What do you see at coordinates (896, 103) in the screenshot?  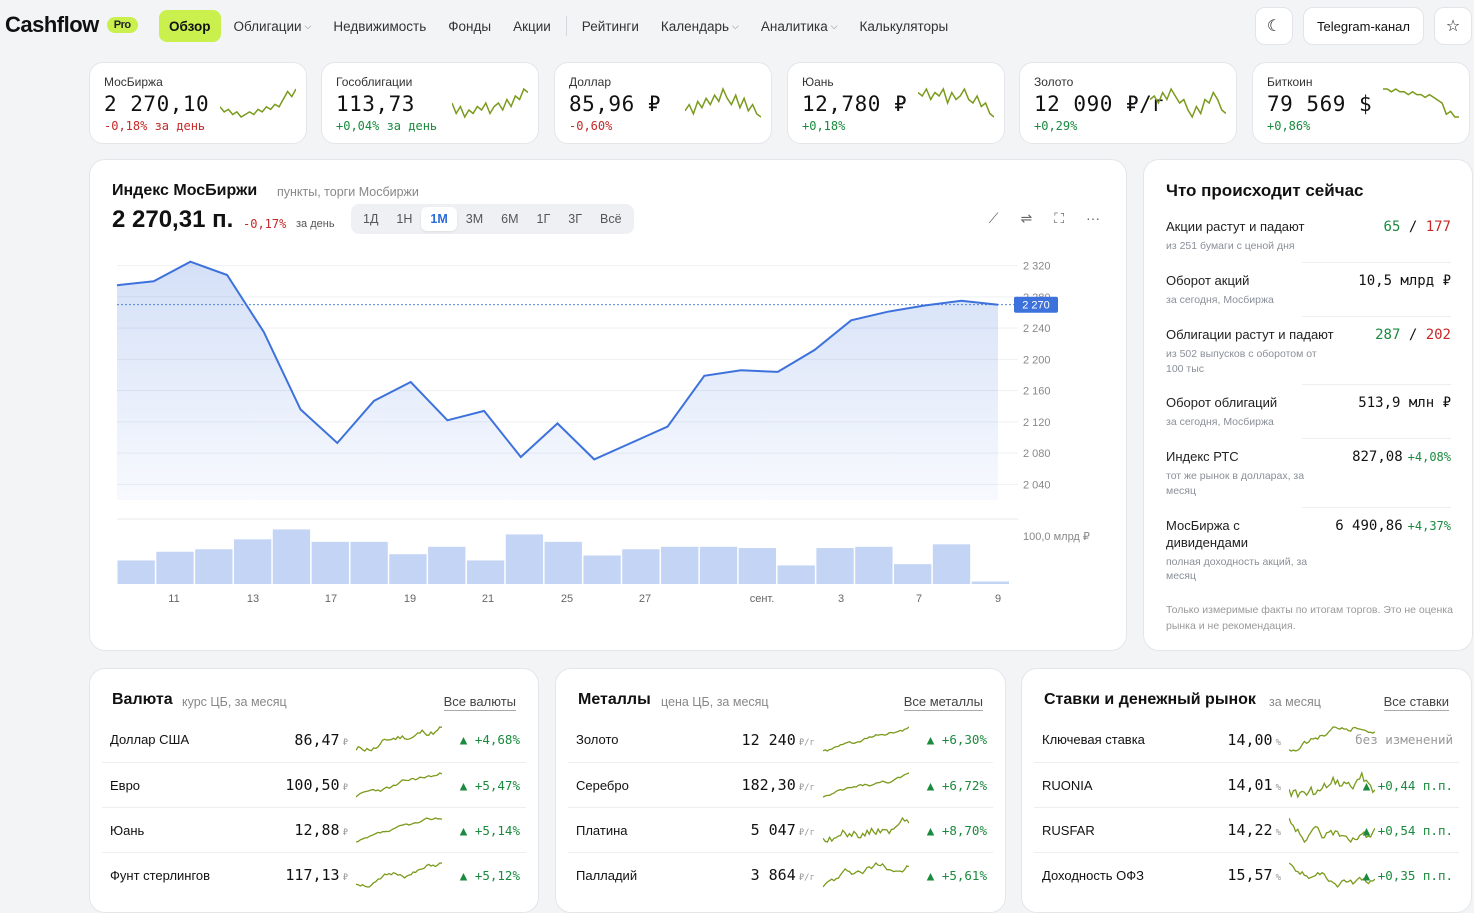 I see `ticker-card: Юань 12,780 ₽ +0,18%` at bounding box center [896, 103].